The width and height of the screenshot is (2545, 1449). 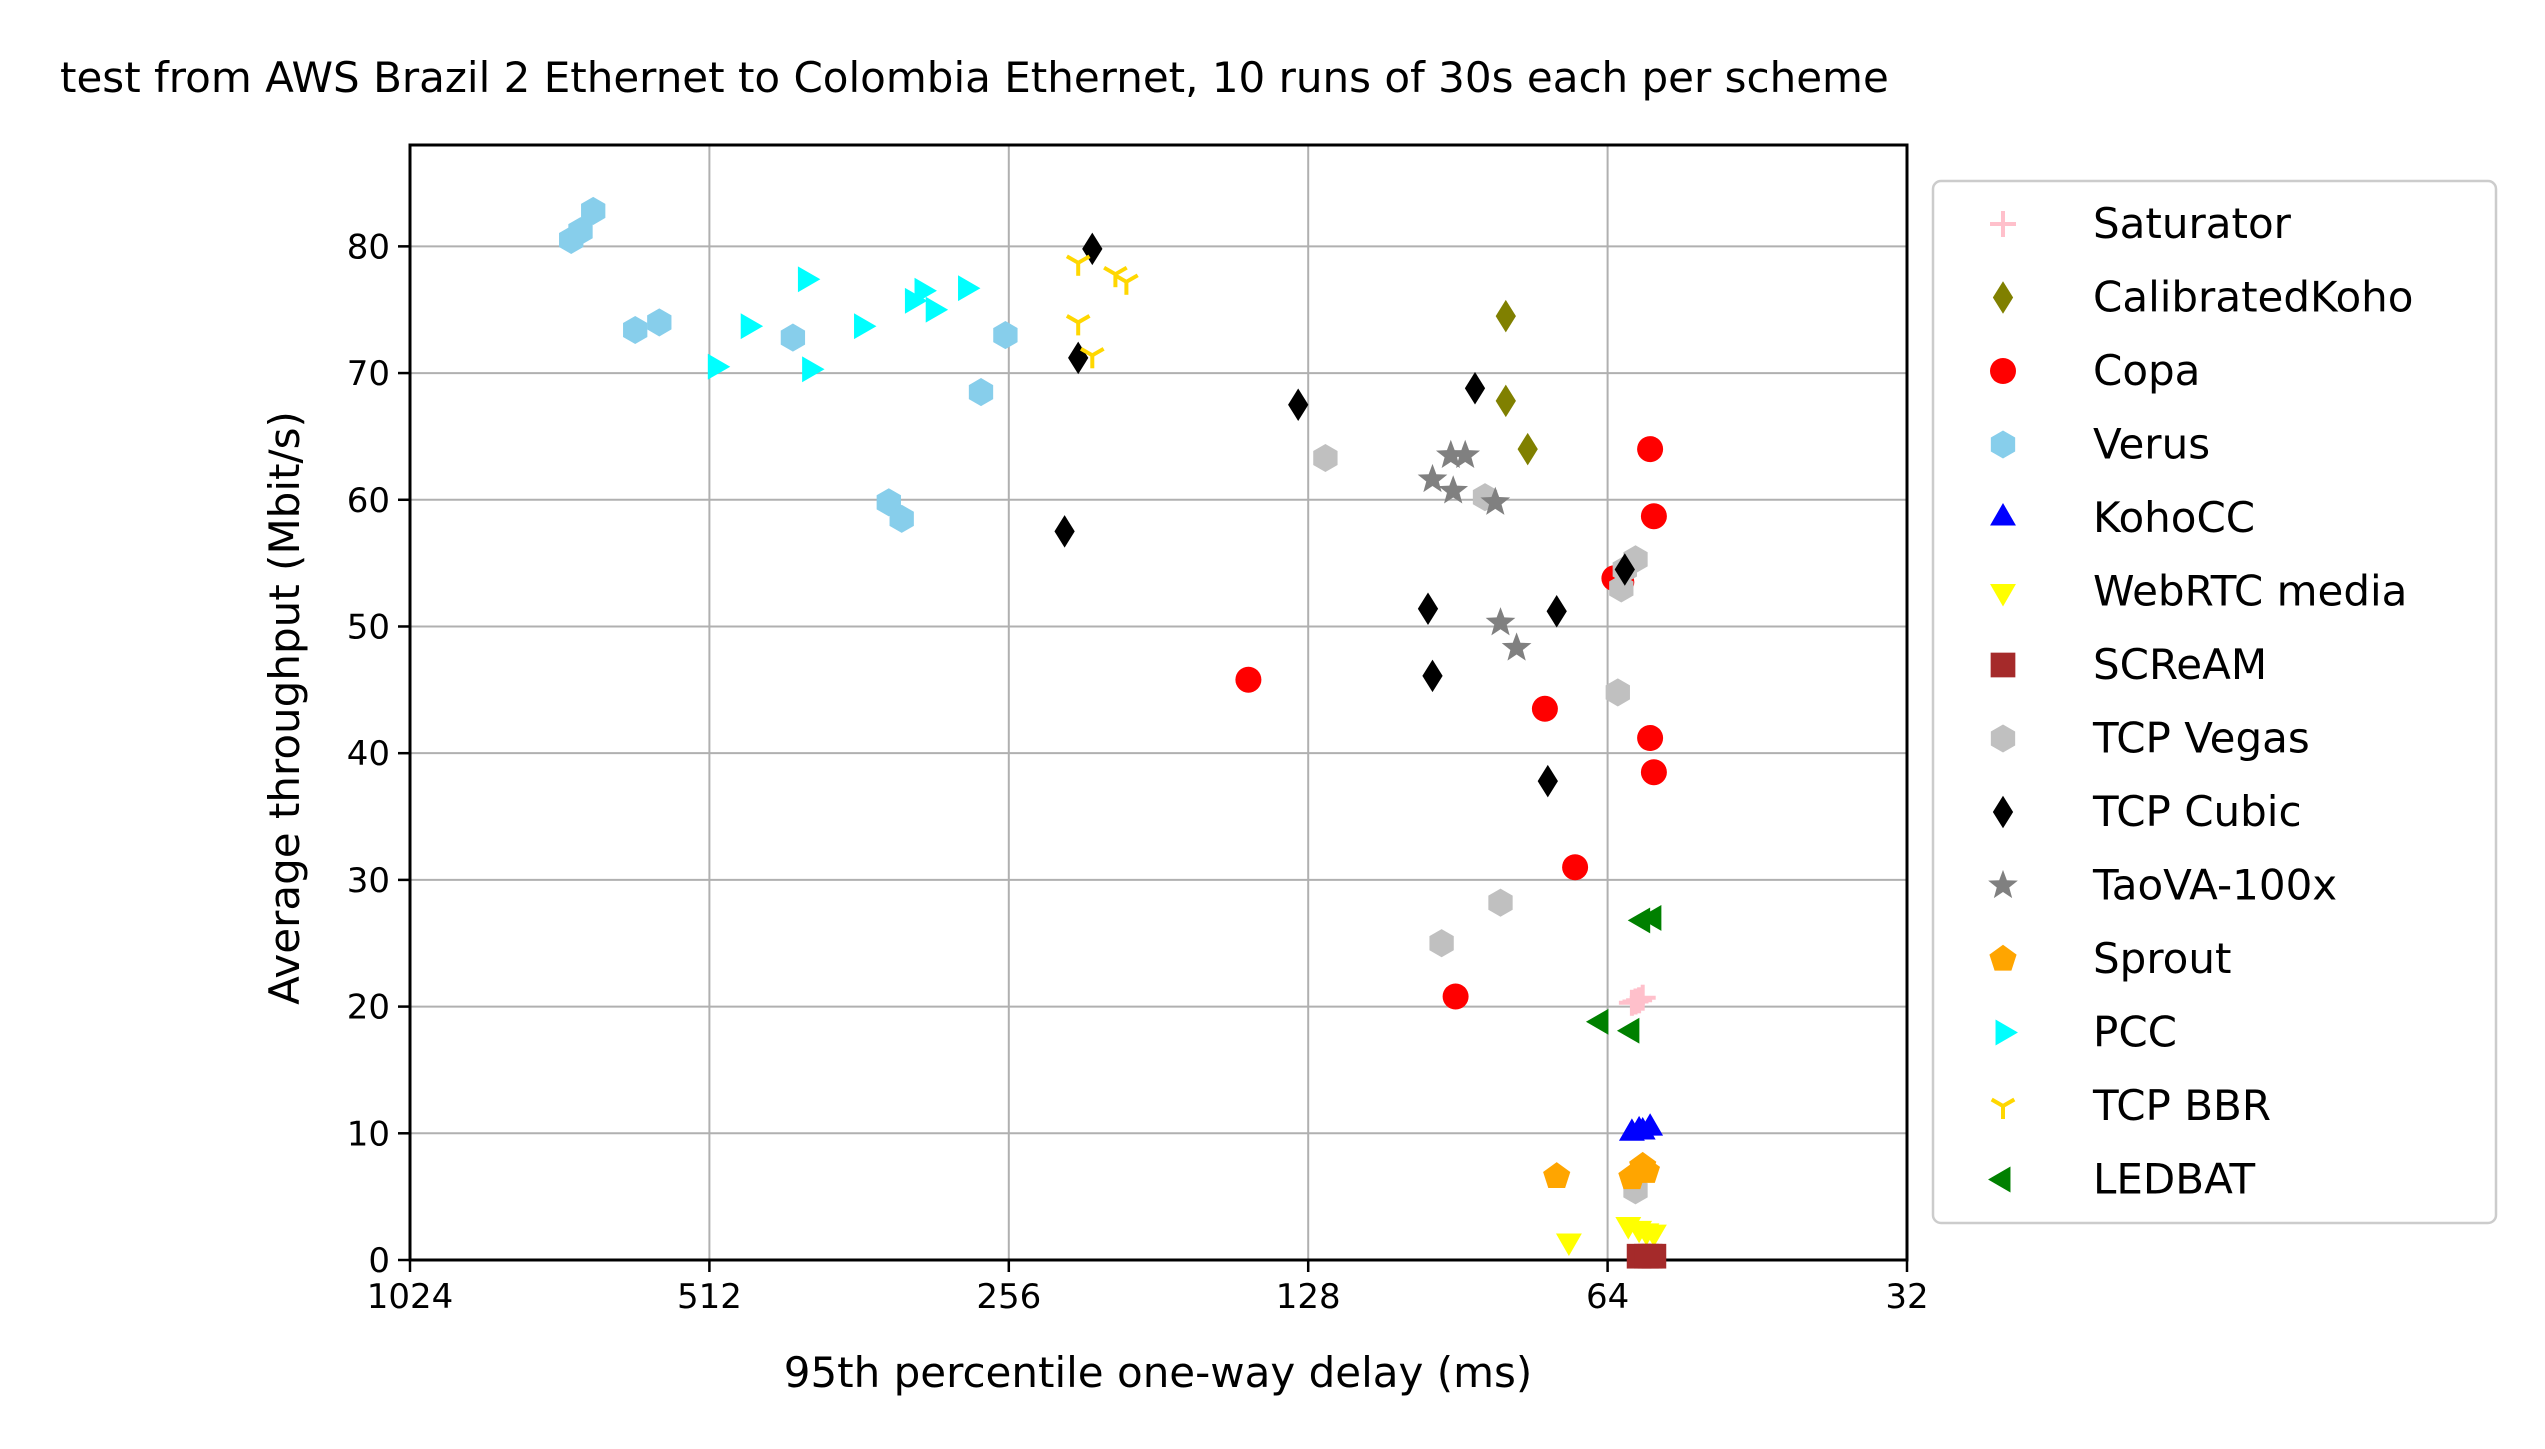 I want to click on series-saturator, so click(x=1637, y=1000).